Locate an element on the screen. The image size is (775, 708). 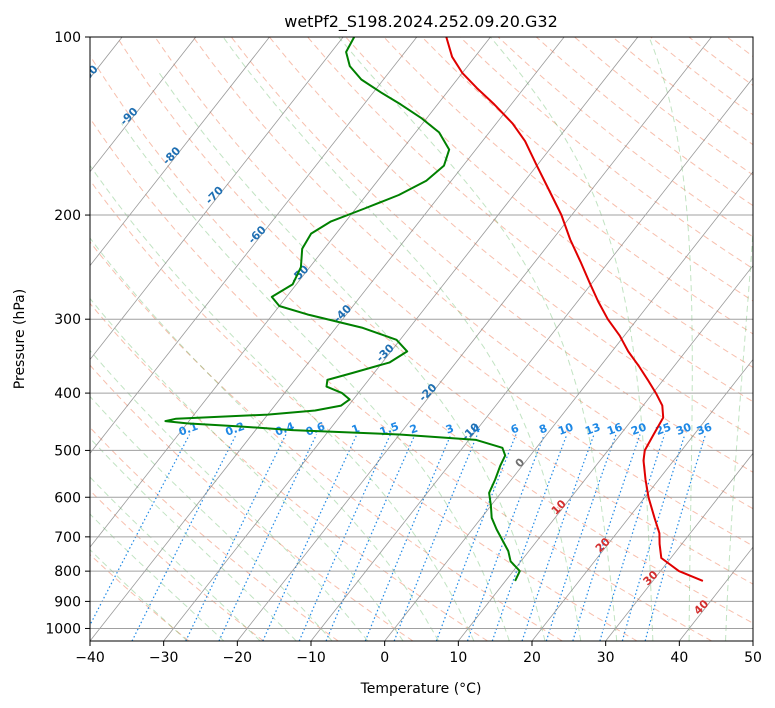
y-tick-label: 400 is located at coordinates (67, 394).